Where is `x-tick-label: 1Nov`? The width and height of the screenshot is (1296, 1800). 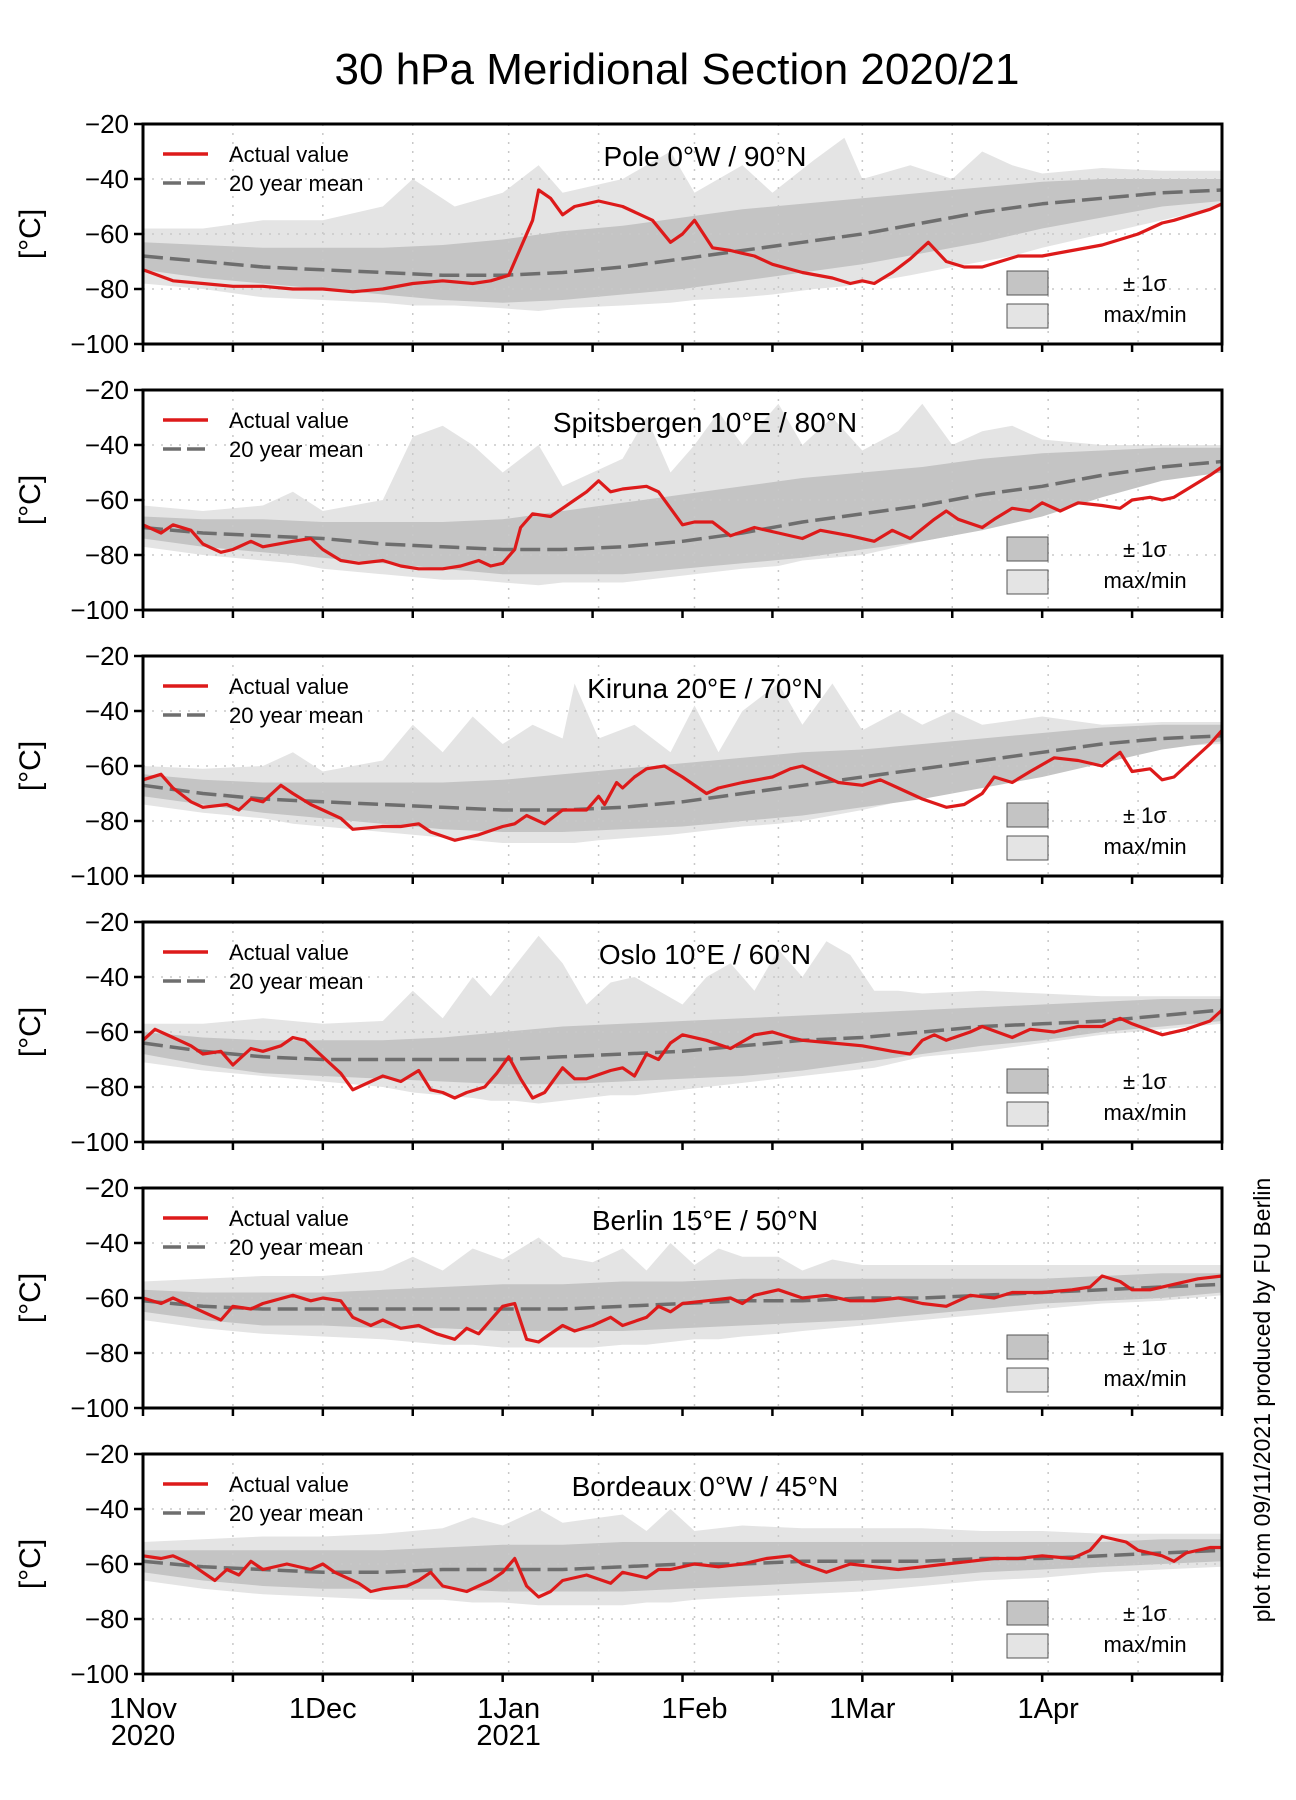 x-tick-label: 1Nov is located at coordinates (143, 1709).